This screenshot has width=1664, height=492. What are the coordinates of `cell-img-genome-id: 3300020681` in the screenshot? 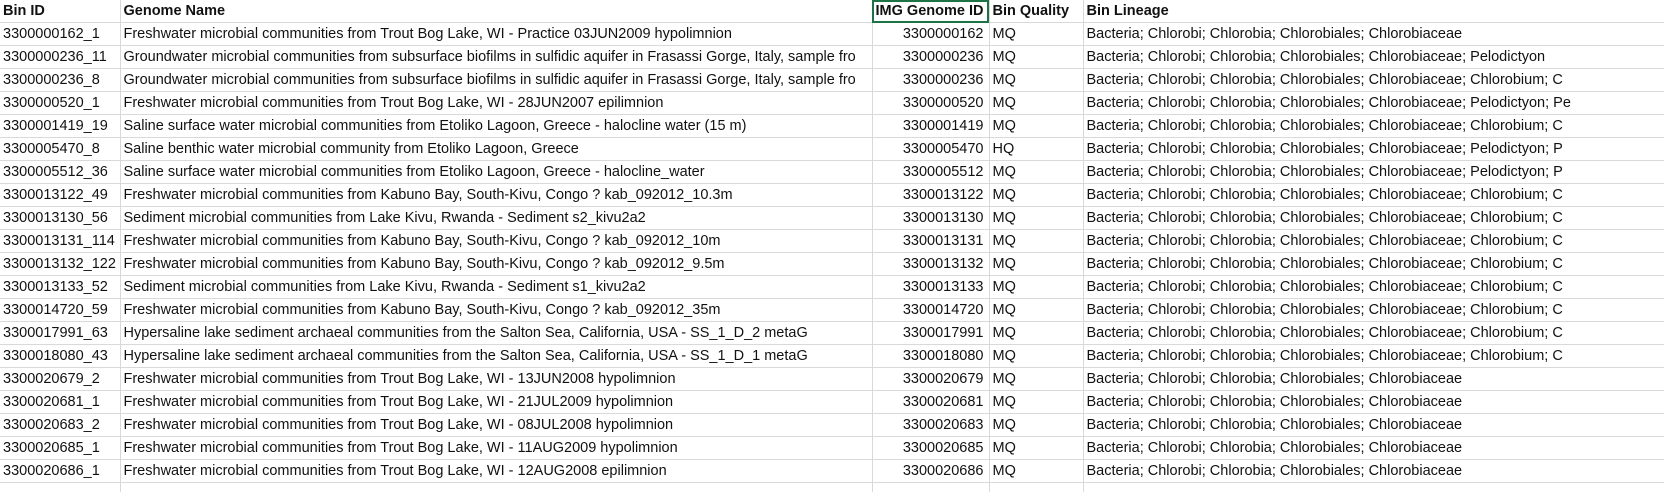 It's located at (931, 402).